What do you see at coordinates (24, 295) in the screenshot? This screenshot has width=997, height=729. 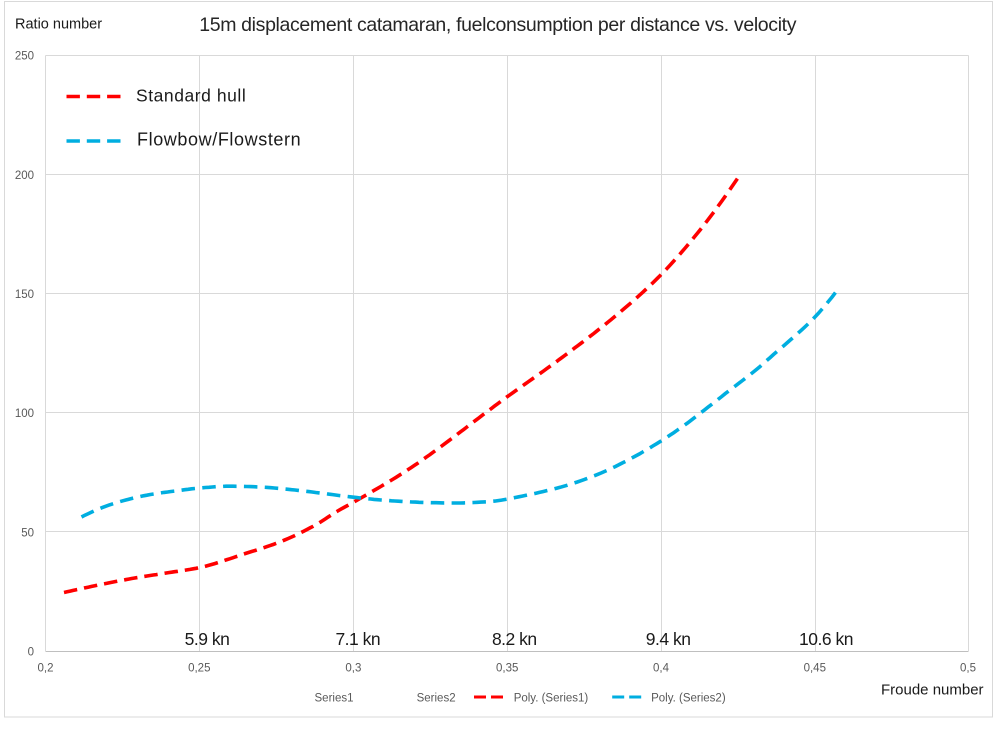 I see `svg-text: 150` at bounding box center [24, 295].